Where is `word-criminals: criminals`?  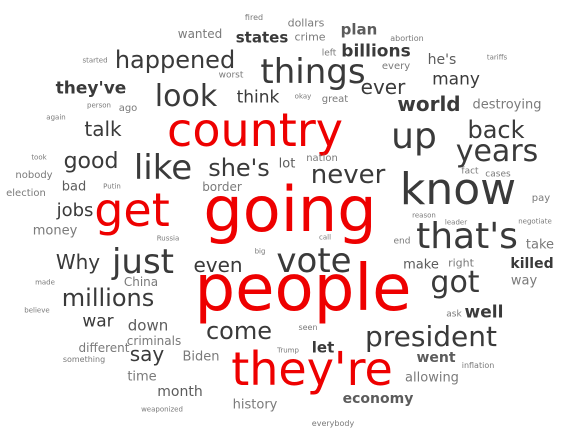
word-criminals: criminals is located at coordinates (154, 341).